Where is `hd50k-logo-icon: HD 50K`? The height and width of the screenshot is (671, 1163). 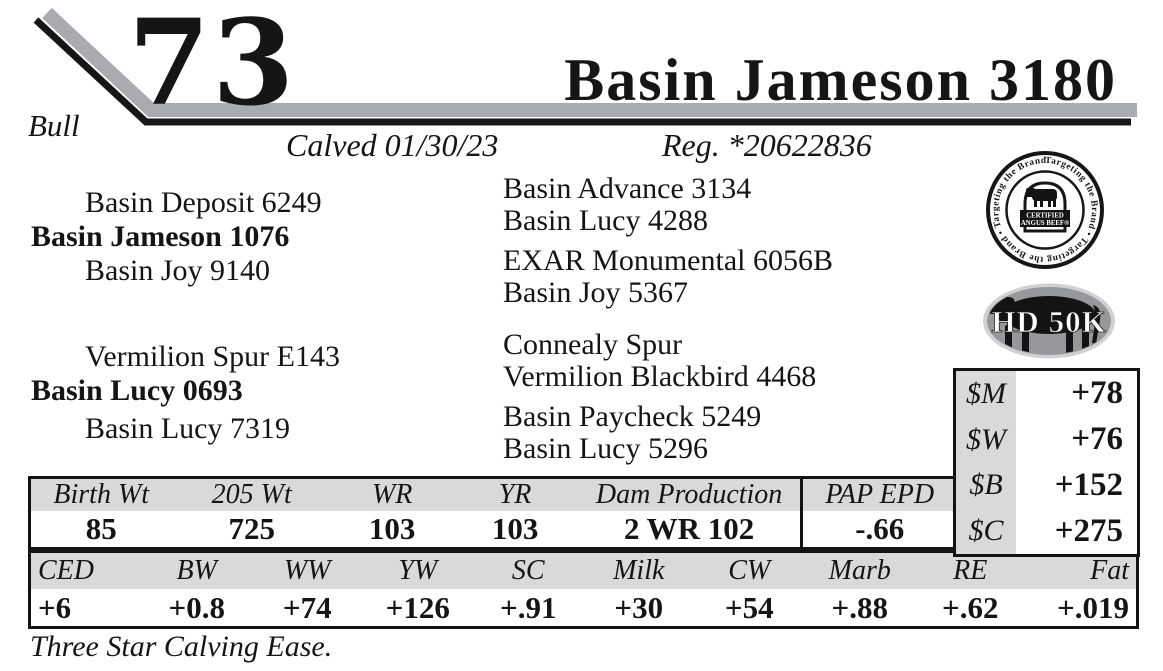 hd50k-logo-icon: HD 50K is located at coordinates (1049, 321).